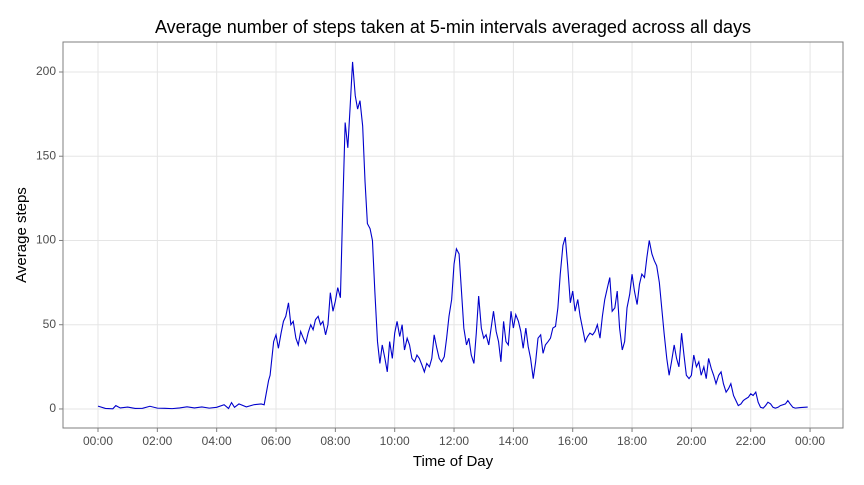 The height and width of the screenshot is (485, 864). Describe the element at coordinates (50, 324) in the screenshot. I see `y-tick-label: 50` at that location.